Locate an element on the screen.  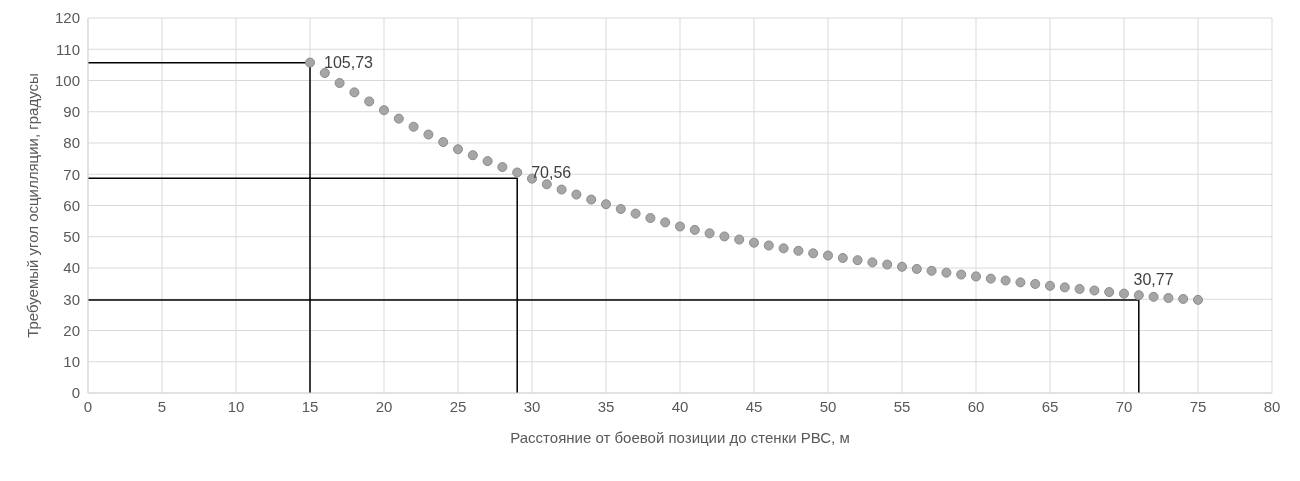
x-tick-label: 75 is located at coordinates (1198, 406).